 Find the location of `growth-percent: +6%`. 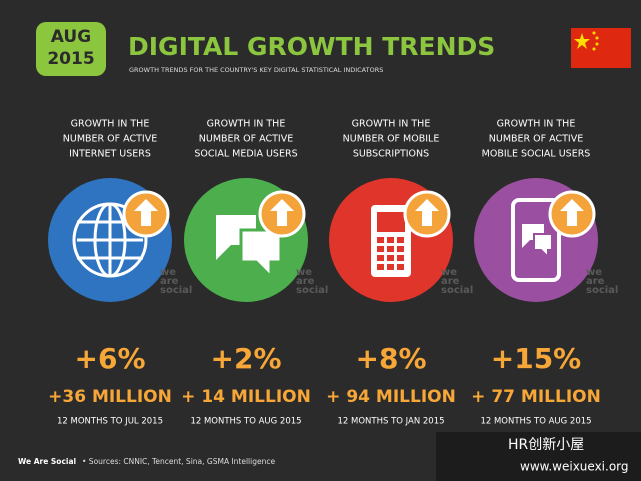

growth-percent: +6% is located at coordinates (110, 358).